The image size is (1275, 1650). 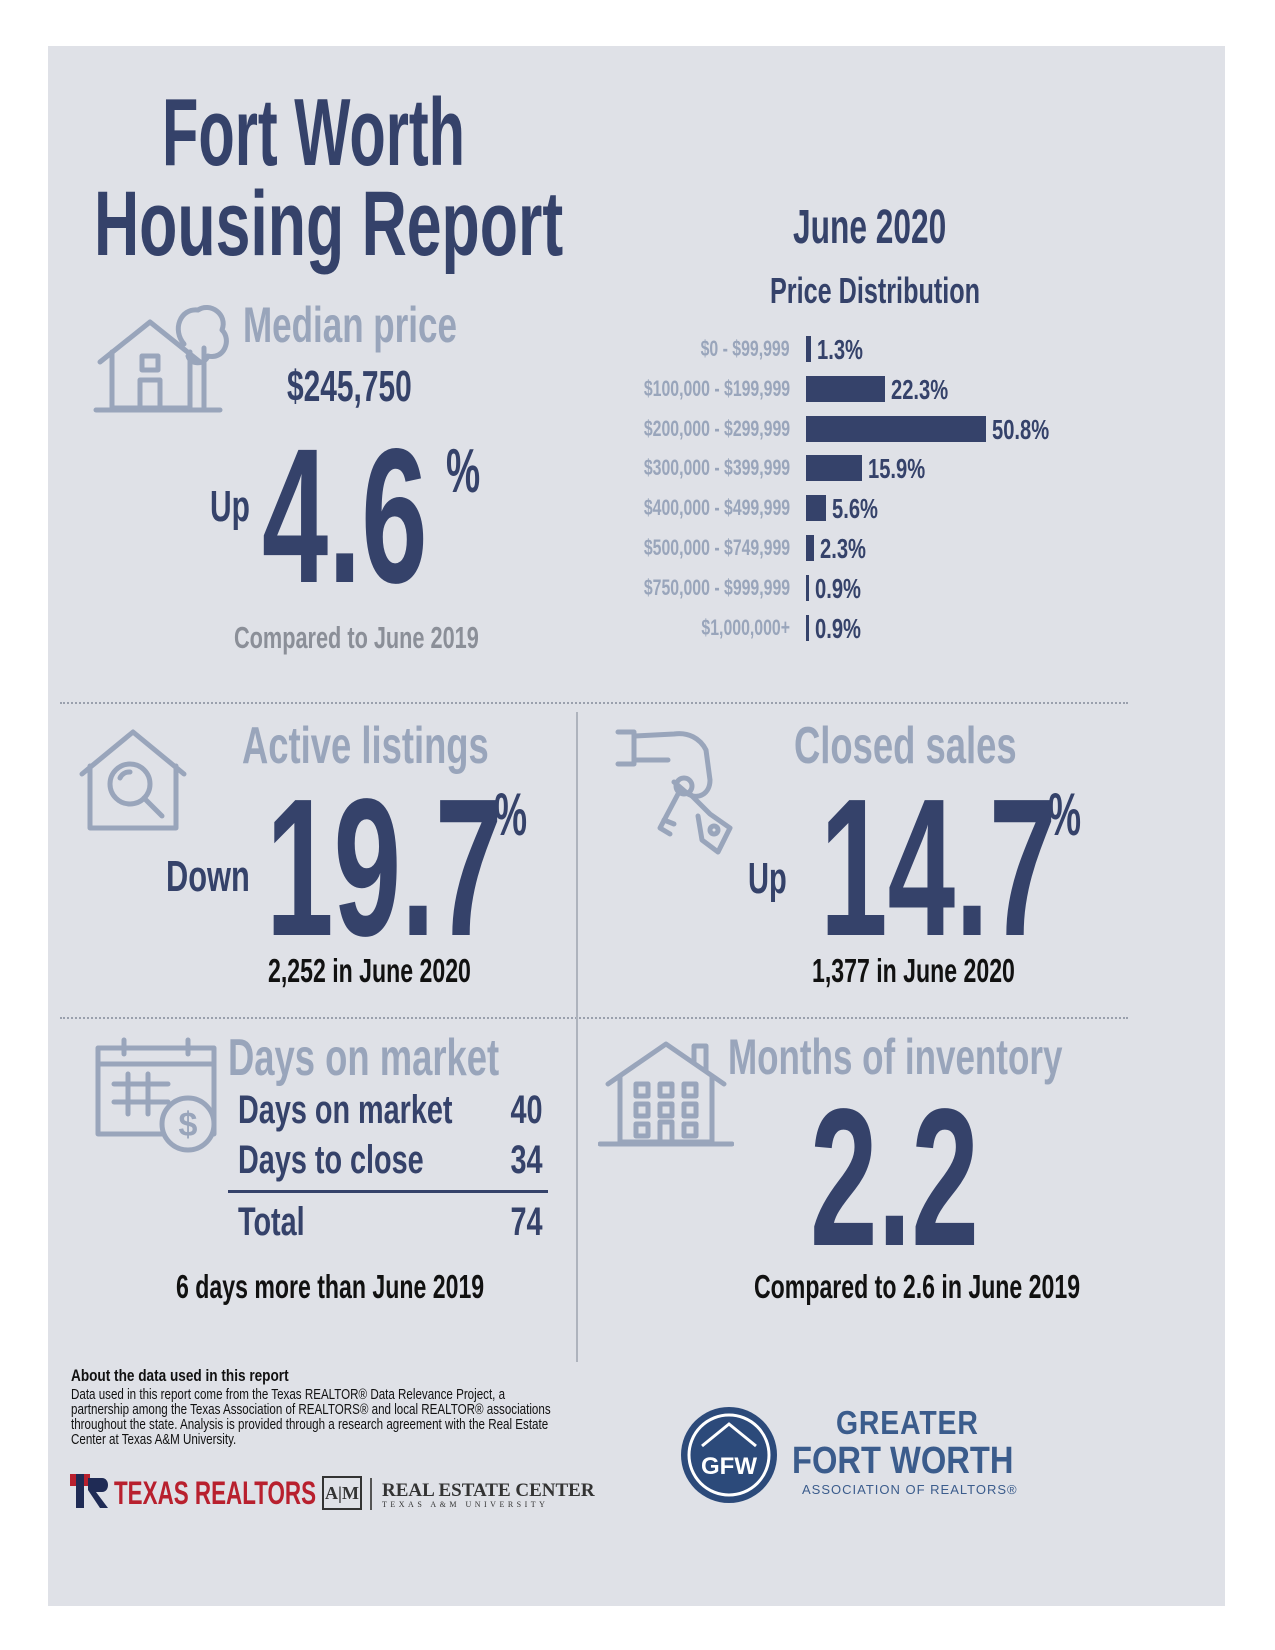 What do you see at coordinates (208, 876) in the screenshot?
I see `active-listings-direction: Down` at bounding box center [208, 876].